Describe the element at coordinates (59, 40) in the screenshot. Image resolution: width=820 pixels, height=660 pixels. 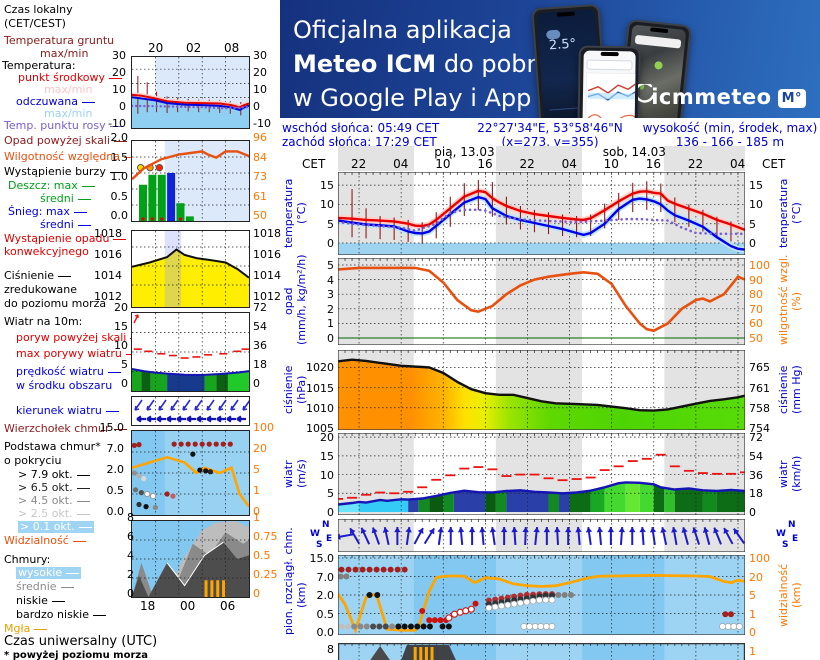
I see `legend-item-2: Temperatura gruntu` at that location.